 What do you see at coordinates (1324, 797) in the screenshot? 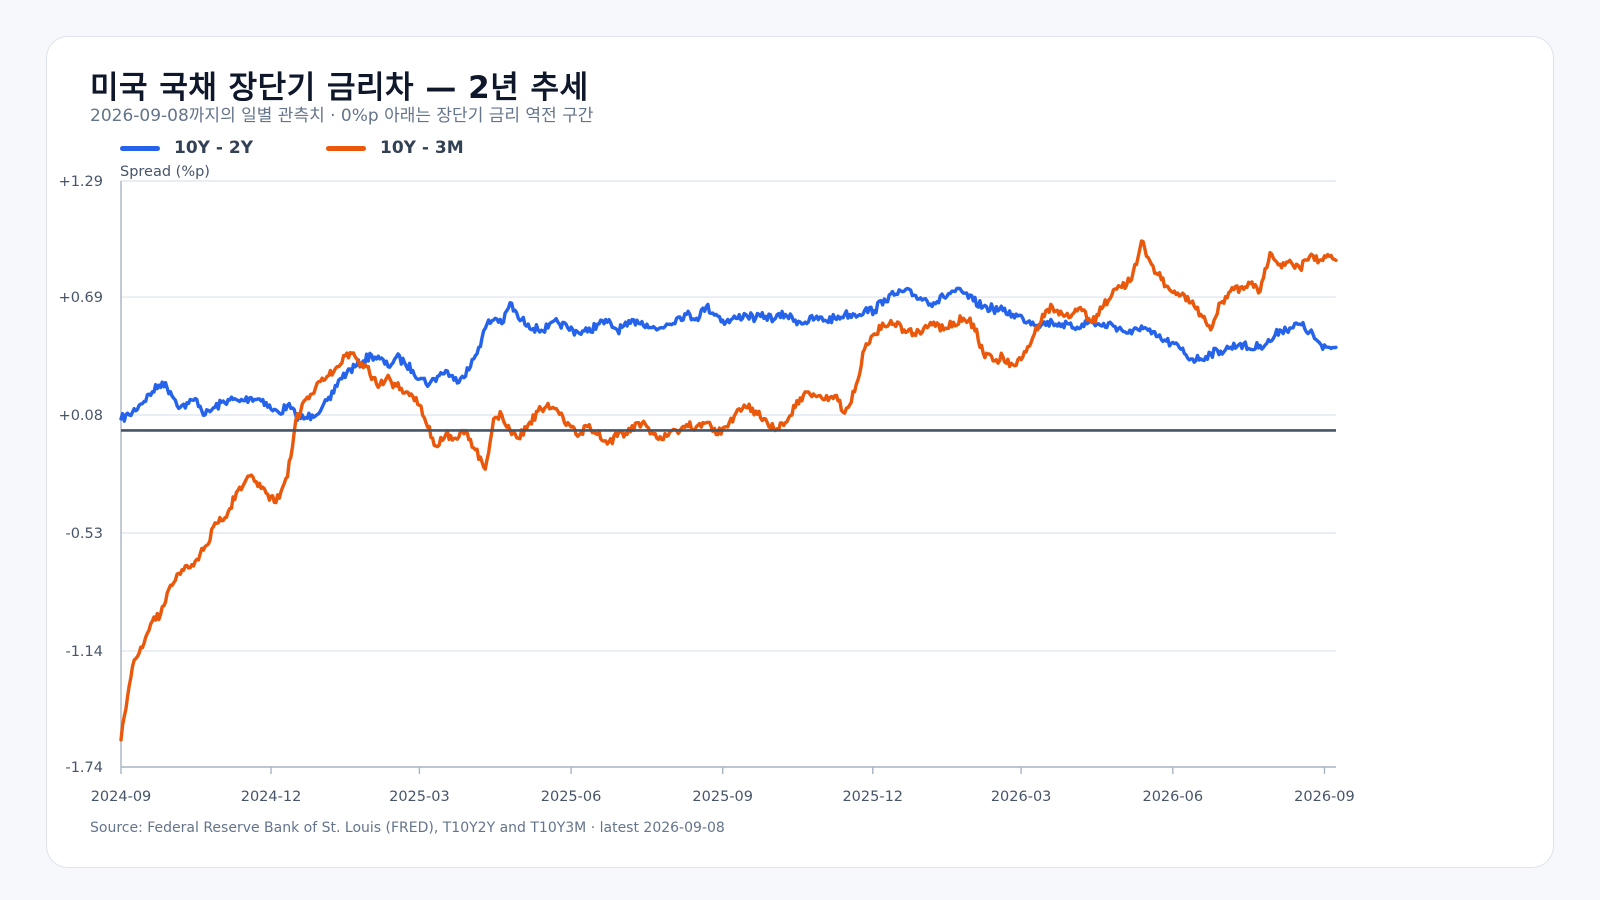
I see `x-tick-label: 2026-09` at bounding box center [1324, 797].